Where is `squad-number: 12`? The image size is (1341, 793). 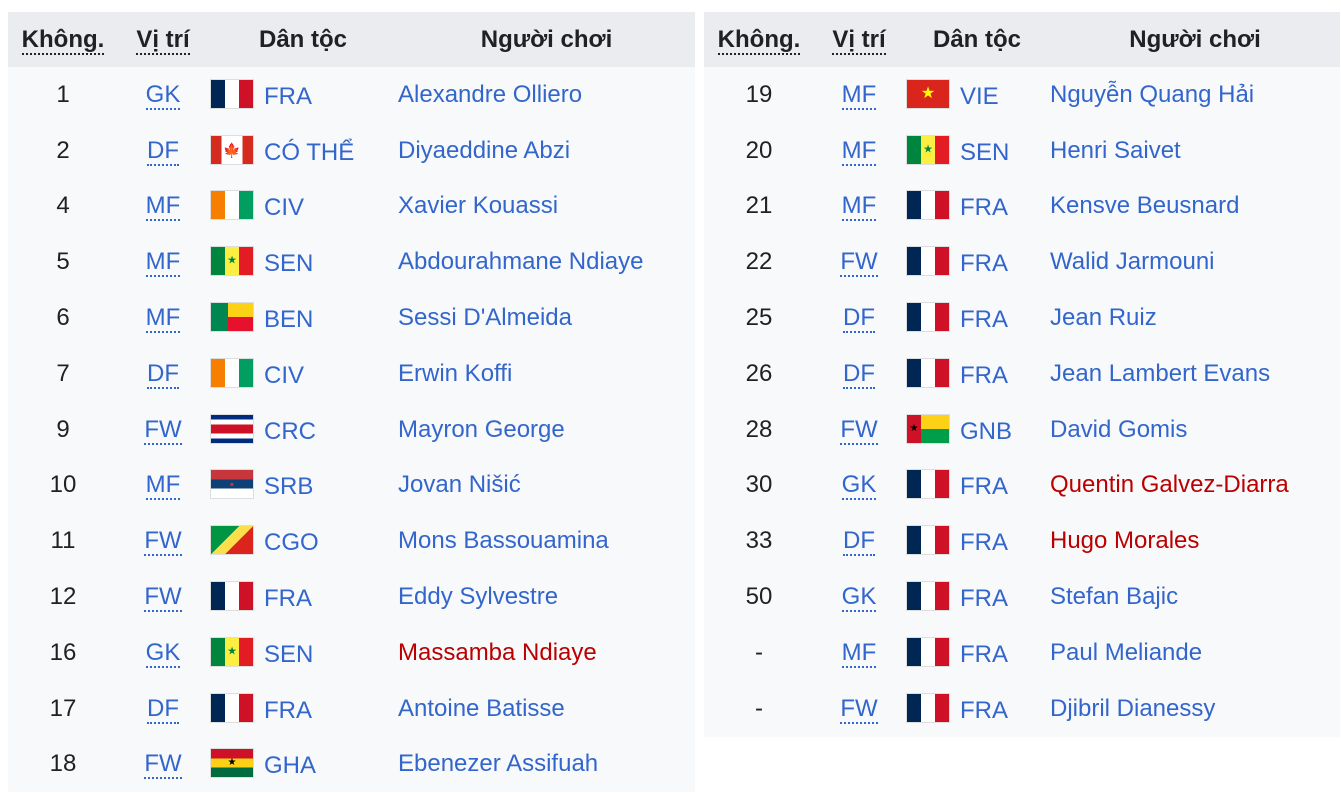 squad-number: 12 is located at coordinates (63, 597).